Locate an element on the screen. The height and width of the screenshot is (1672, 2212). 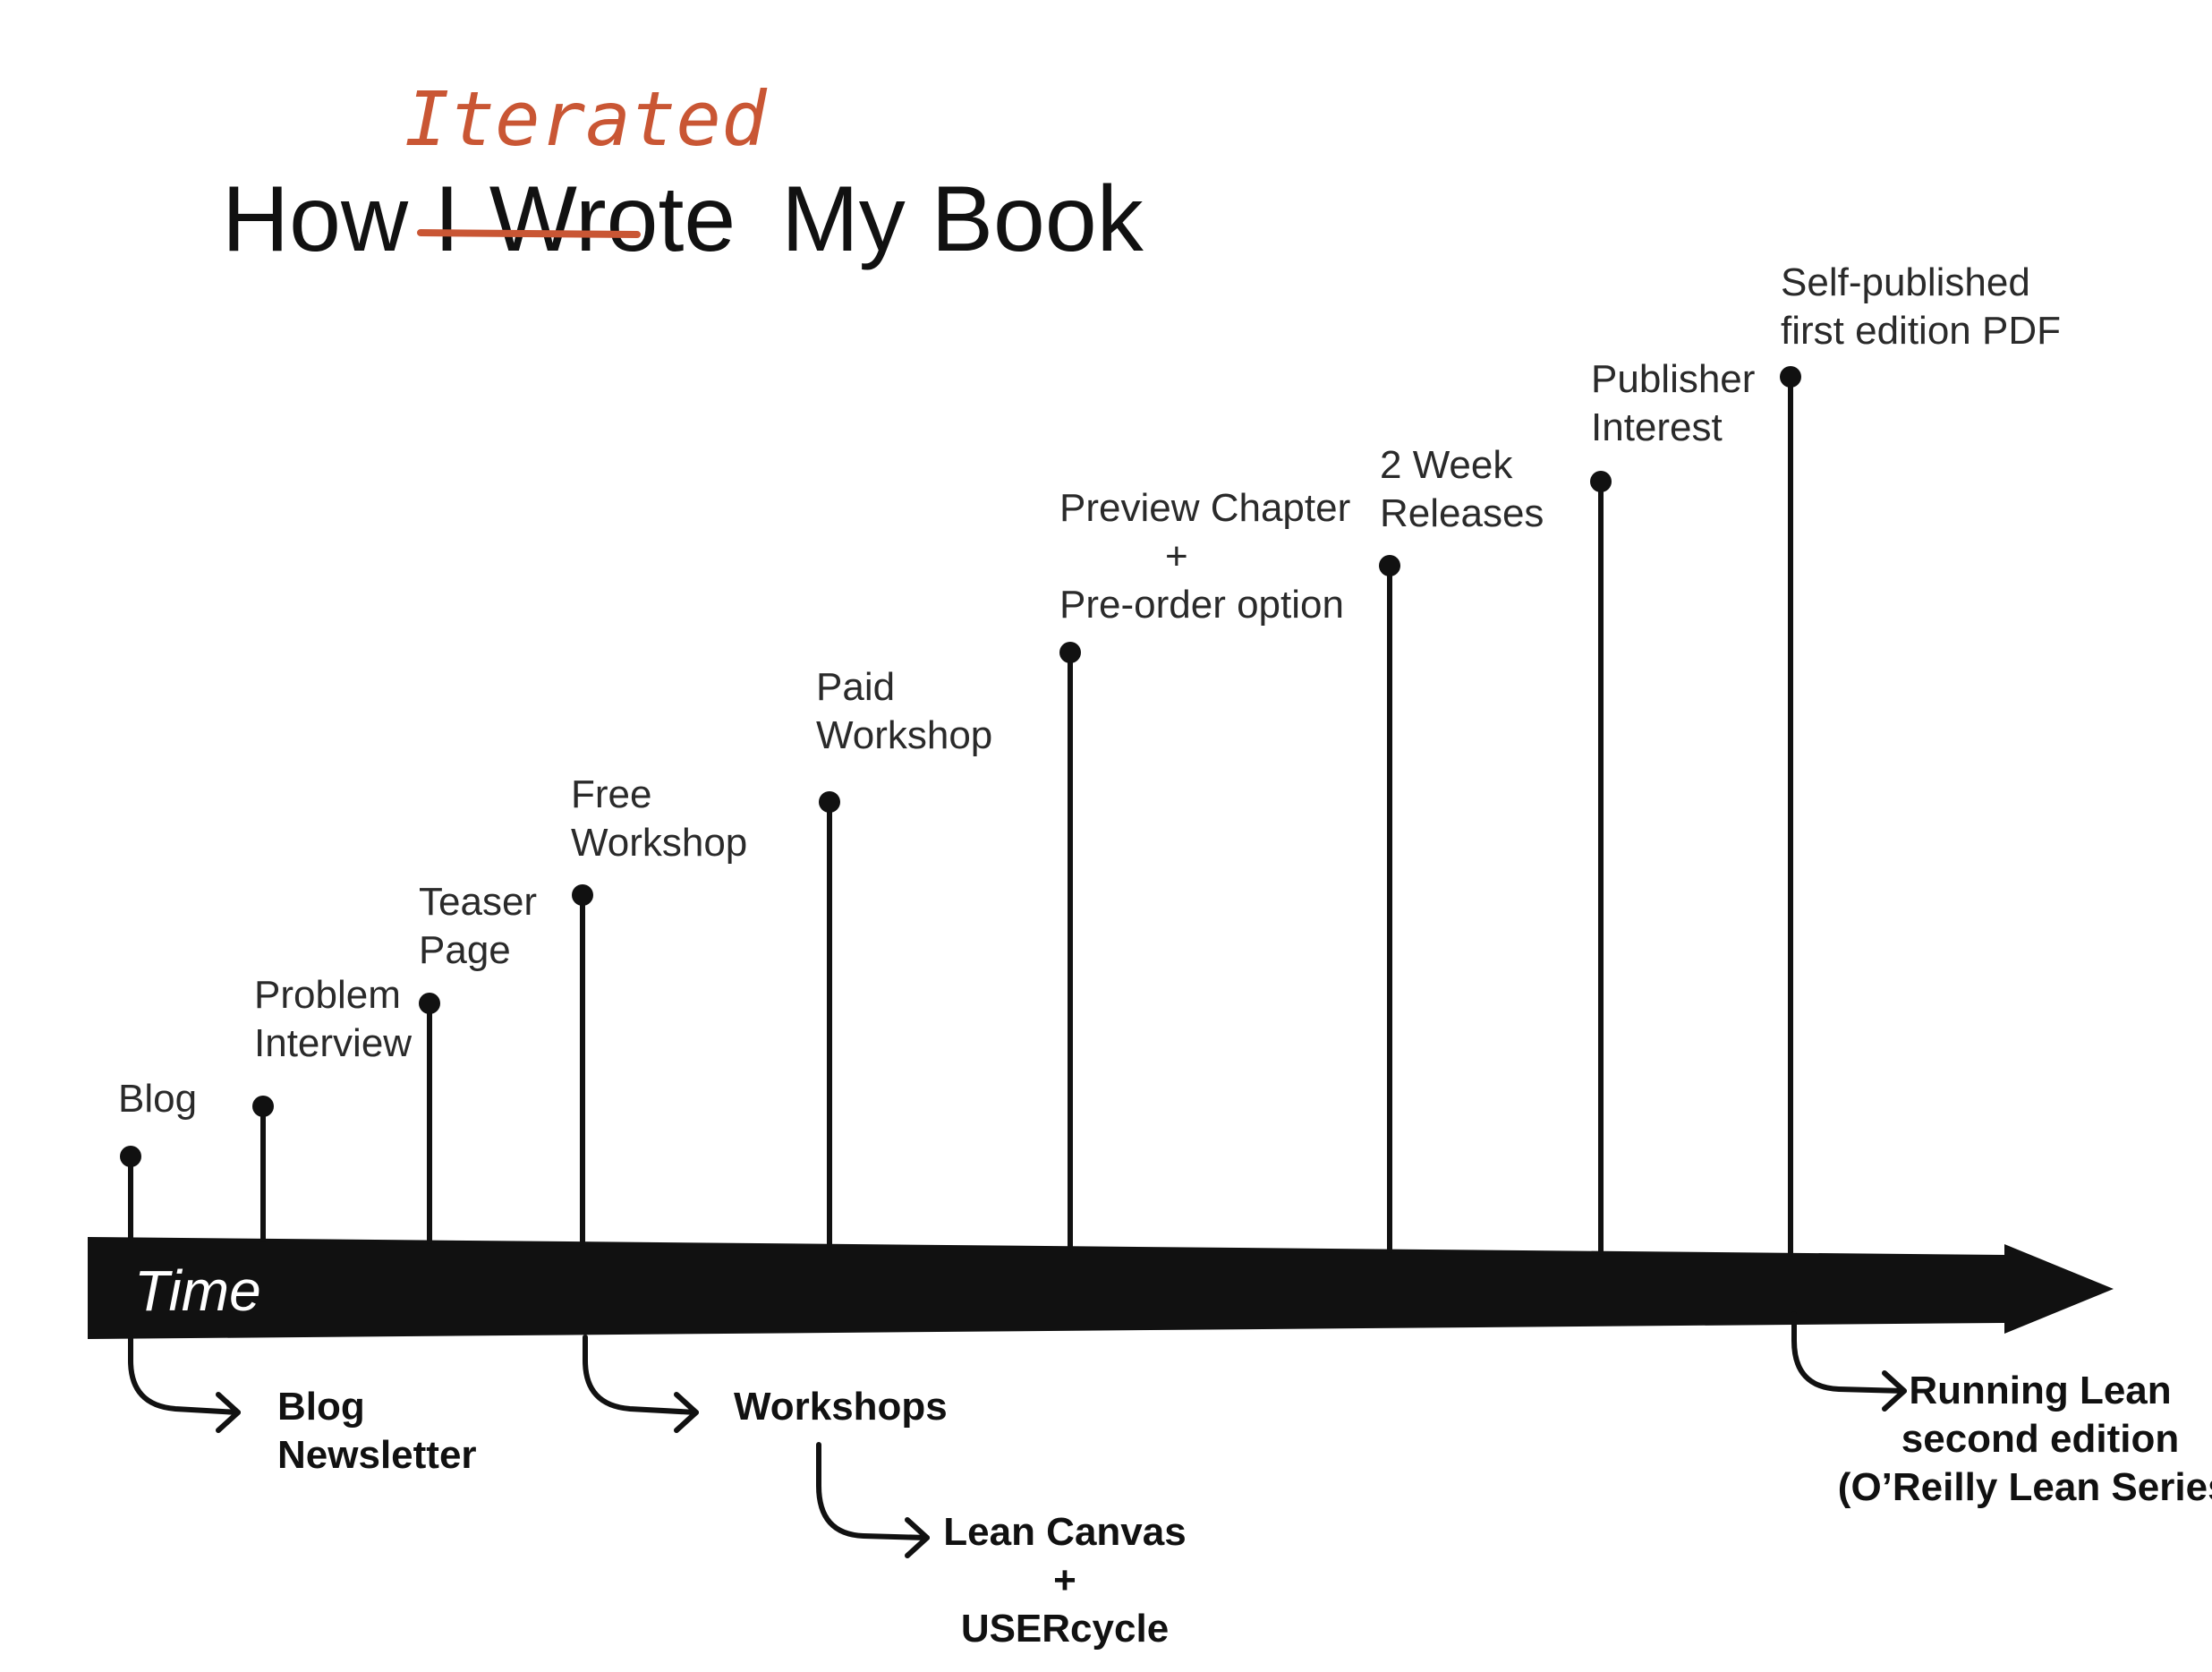
milestone-label-line: Teaser is located at coordinates (478, 902).